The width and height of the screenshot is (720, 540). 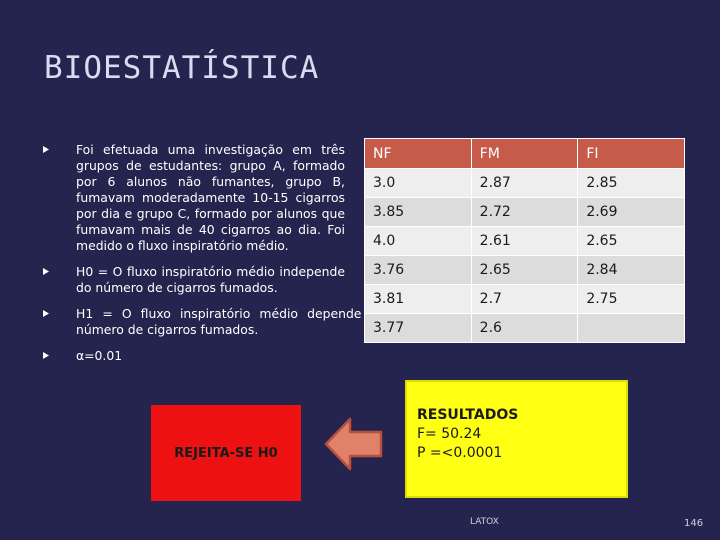 I want to click on reject-label: REJEITA-SE H0, so click(x=226, y=453).